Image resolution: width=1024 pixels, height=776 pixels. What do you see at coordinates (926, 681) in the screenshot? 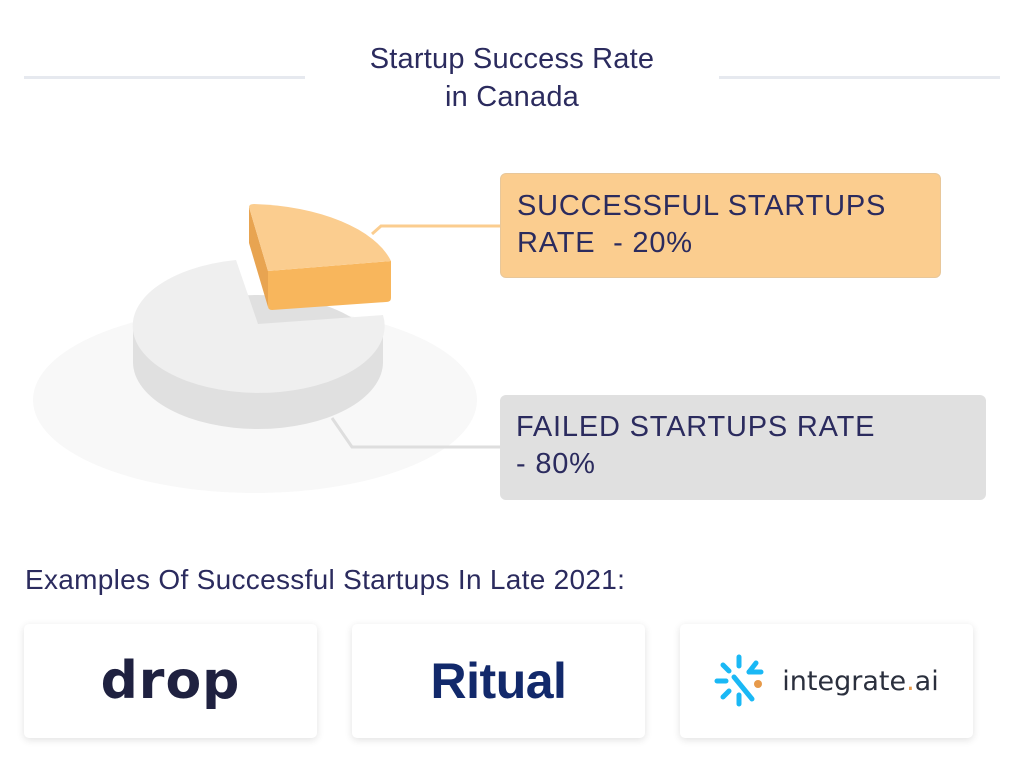
I see `integrate-ai-suffix: ai` at bounding box center [926, 681].